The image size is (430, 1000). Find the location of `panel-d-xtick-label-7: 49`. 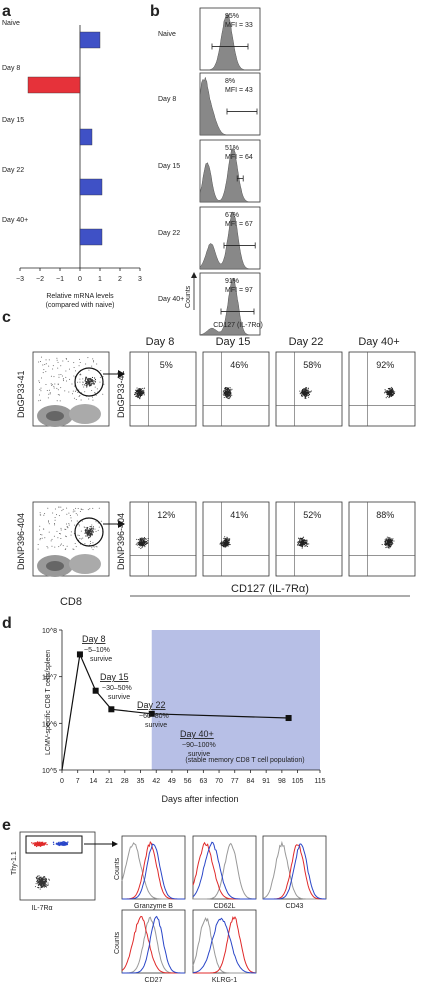

panel-d-xtick-label-7: 49 is located at coordinates (172, 781).